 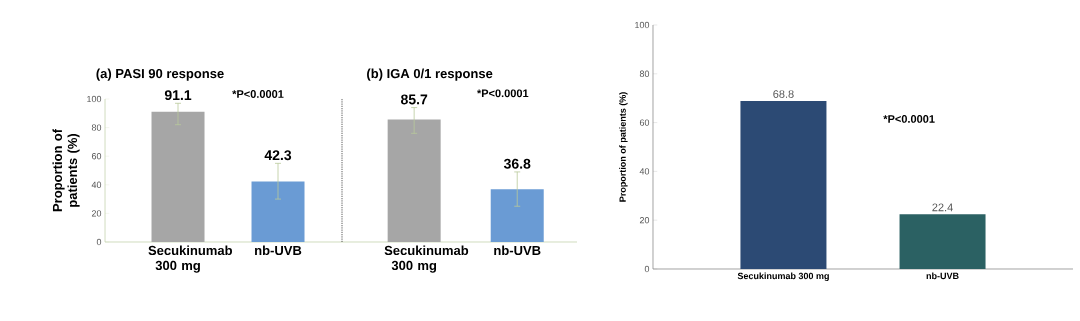 I want to click on data-label: 91.1, so click(x=178, y=95).